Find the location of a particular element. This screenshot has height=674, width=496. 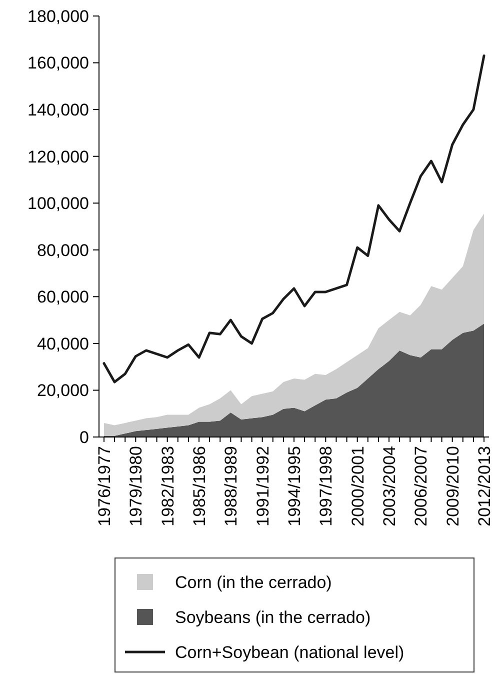

y-tick-label: 120,000 is located at coordinates (58, 156).